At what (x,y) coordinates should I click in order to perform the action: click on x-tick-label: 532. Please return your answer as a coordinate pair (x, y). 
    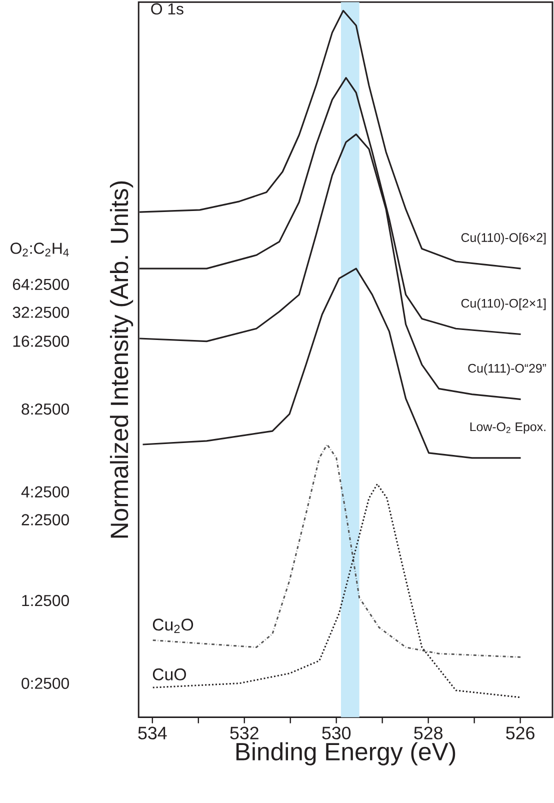
    Looking at the image, I should click on (244, 733).